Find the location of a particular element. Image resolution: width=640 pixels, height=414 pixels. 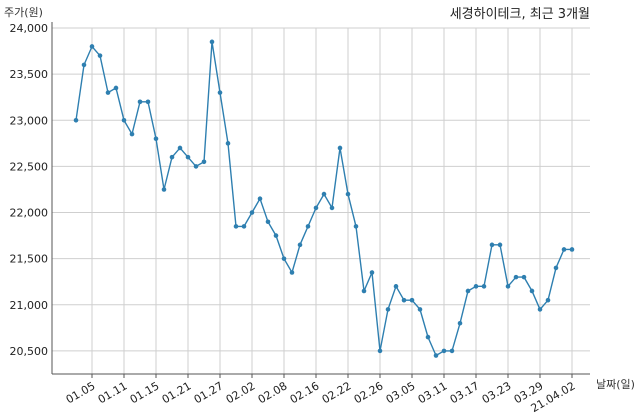

x-tick-label: 02.26 is located at coordinates (369, 392).